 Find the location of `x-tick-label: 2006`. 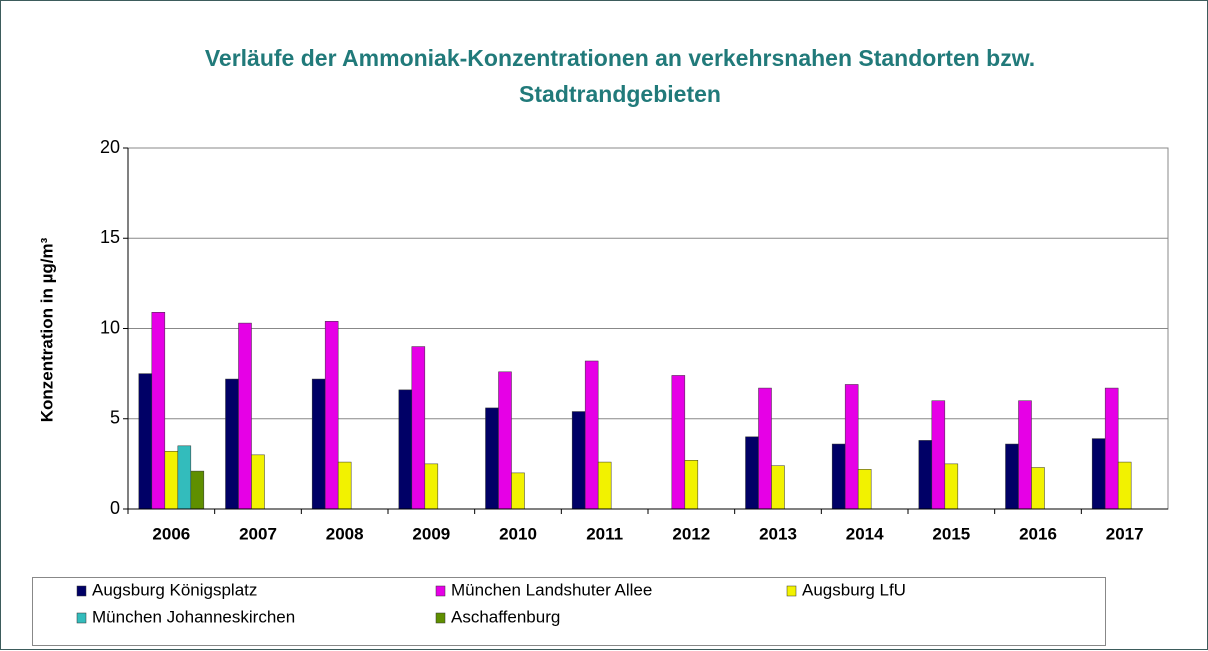

x-tick-label: 2006 is located at coordinates (171, 533).